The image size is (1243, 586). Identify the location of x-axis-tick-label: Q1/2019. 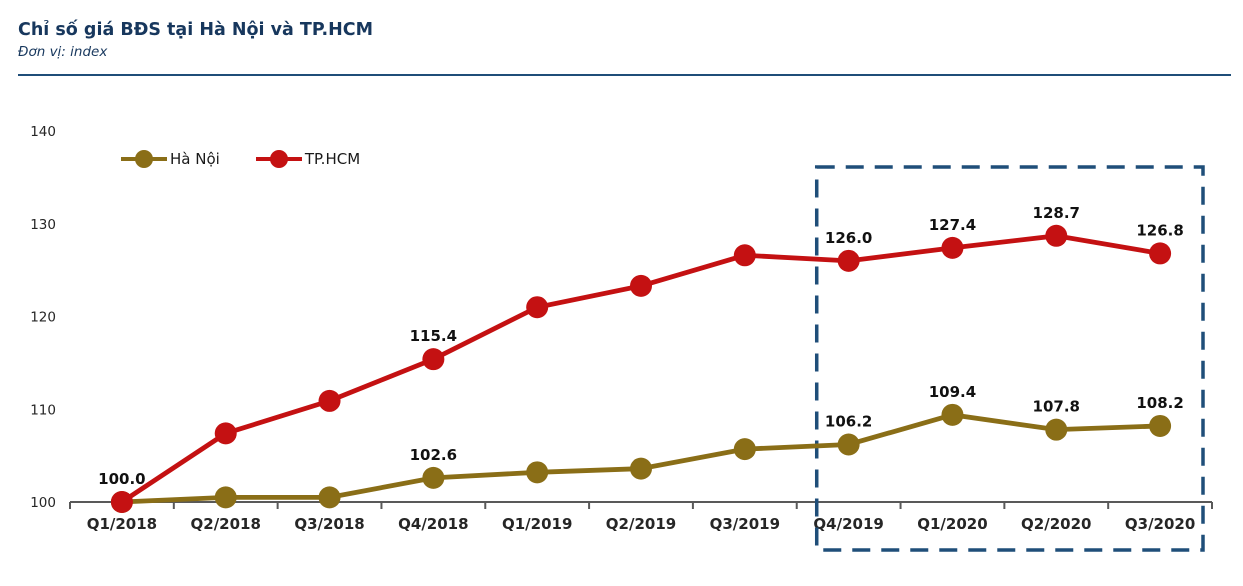
(537, 524).